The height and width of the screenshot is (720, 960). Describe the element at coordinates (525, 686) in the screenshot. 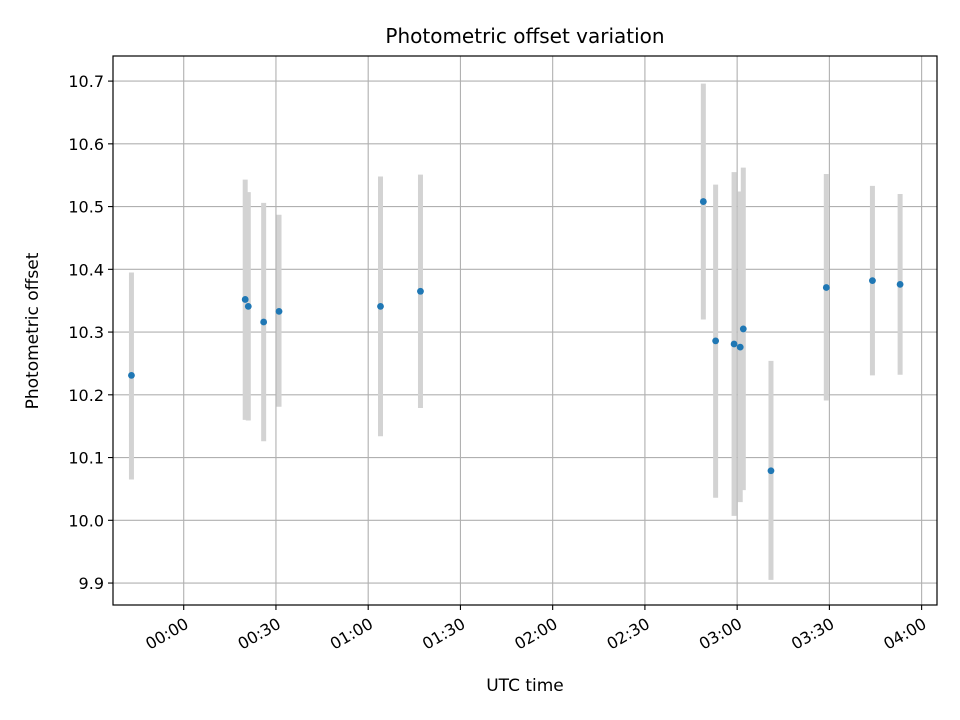

I see `x-axis-title: UTC time` at that location.